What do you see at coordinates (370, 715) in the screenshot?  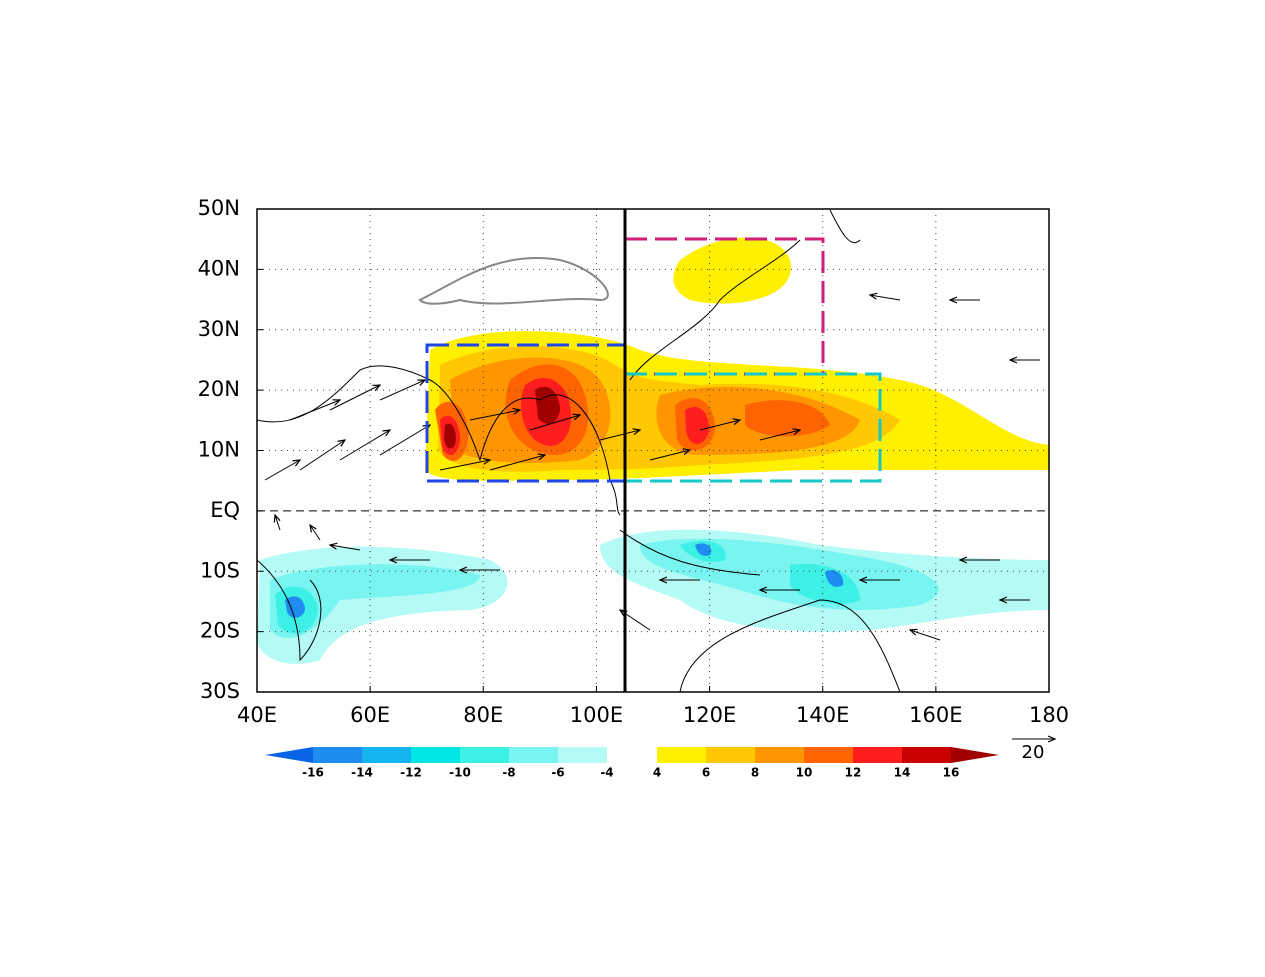 I see `x-tick-label: 60E` at bounding box center [370, 715].